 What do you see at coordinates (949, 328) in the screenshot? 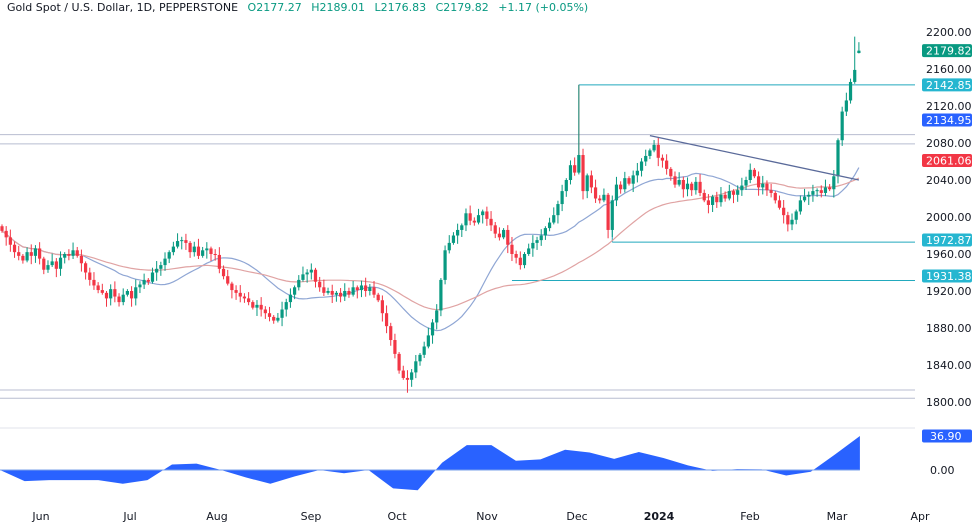
I see `price-tick-label: 1880.00` at bounding box center [949, 328].